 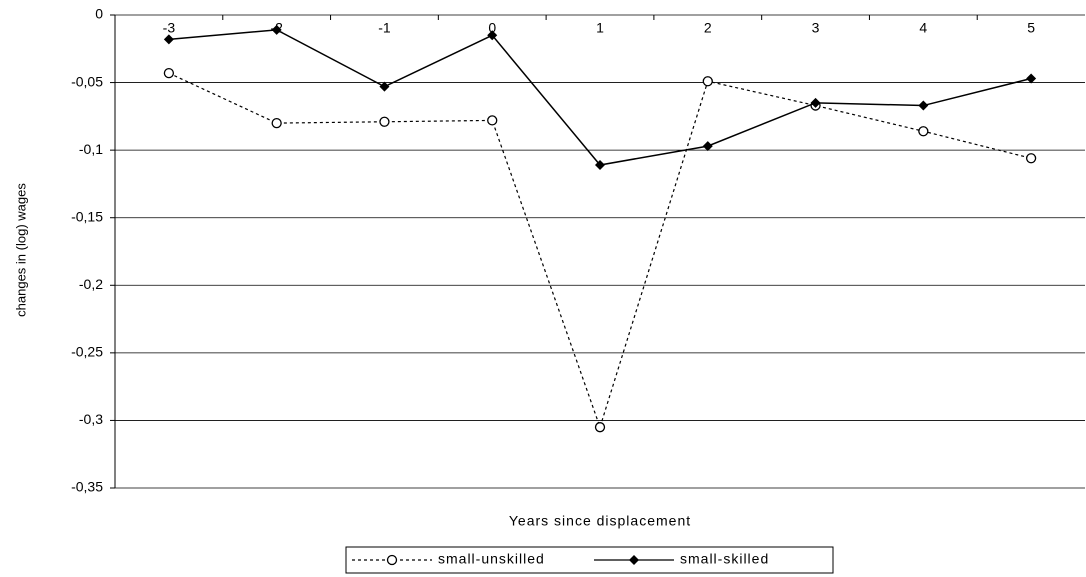 What do you see at coordinates (91, 419) in the screenshot?
I see `y-tick-label: -0,3` at bounding box center [91, 419].